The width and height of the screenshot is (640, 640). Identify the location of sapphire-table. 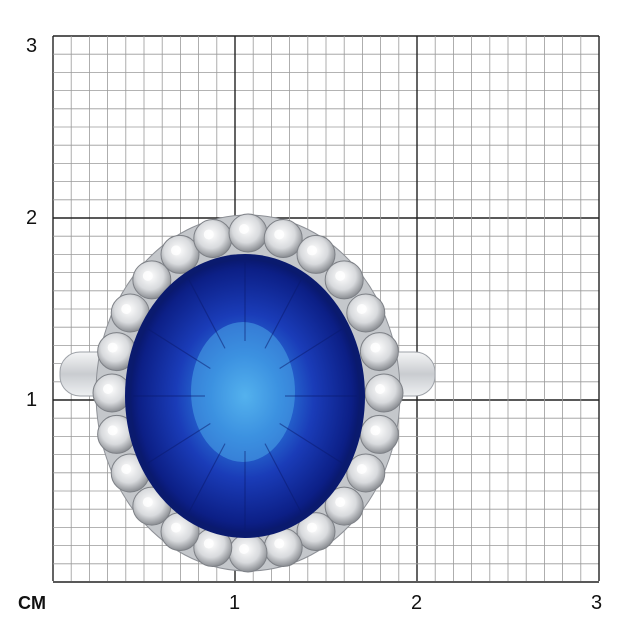
(243, 392).